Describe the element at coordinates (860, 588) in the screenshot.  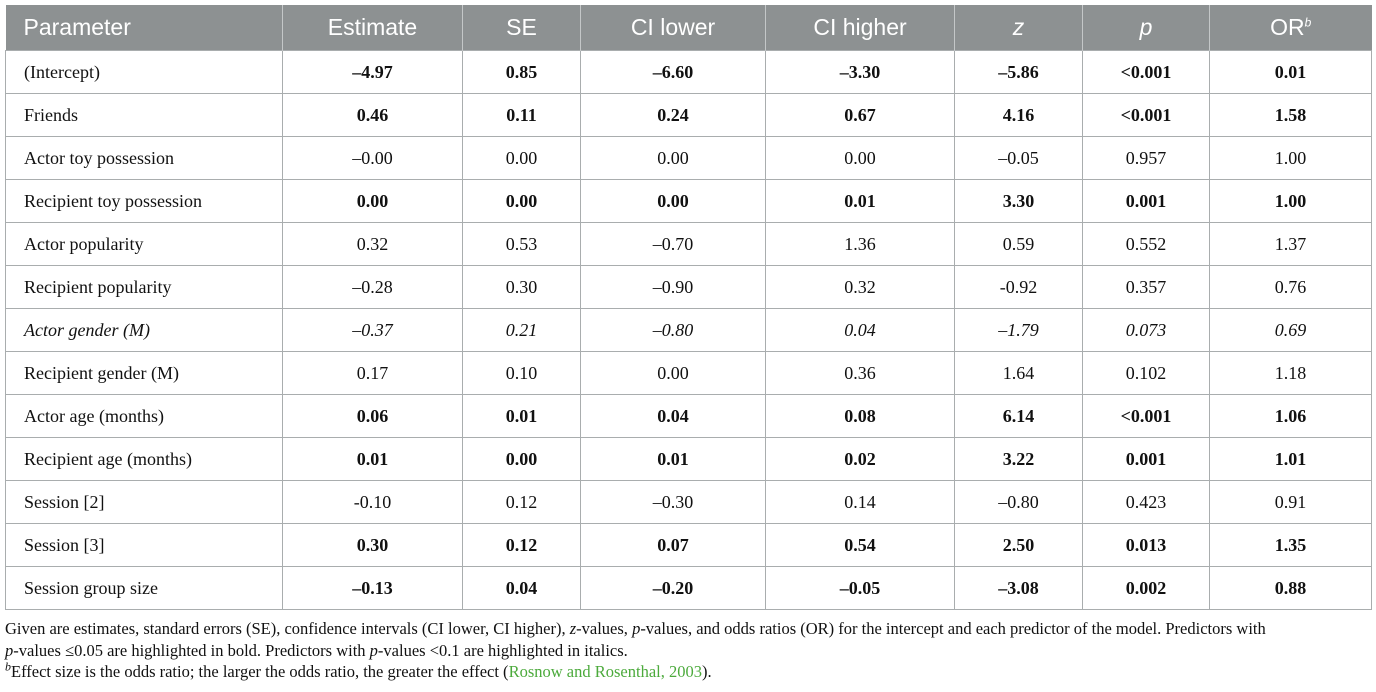
I see `cell-ci-higher: –0.05` at that location.